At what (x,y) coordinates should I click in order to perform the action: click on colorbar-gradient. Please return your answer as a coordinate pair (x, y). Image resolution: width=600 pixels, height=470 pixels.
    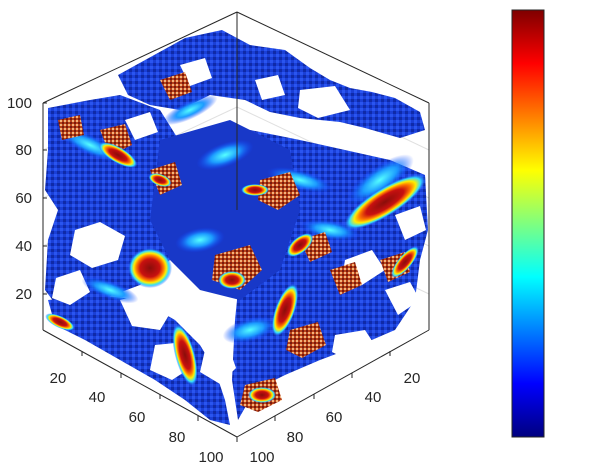
    Looking at the image, I should click on (528, 223).